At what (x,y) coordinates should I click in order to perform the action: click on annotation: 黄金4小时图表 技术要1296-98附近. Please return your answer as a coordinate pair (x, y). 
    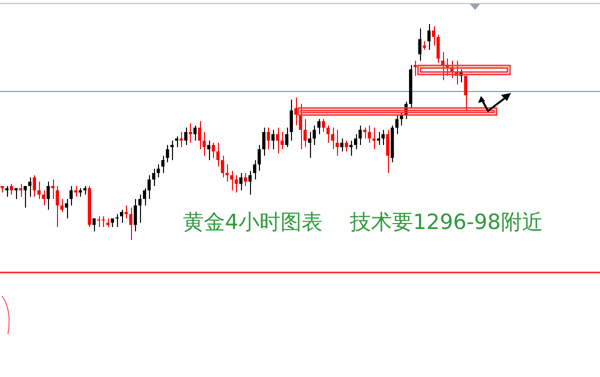
    Looking at the image, I should click on (363, 222).